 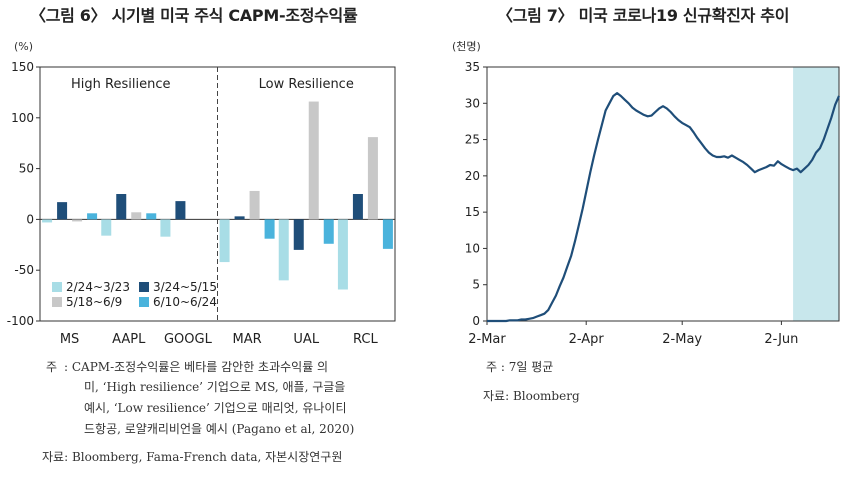 What do you see at coordinates (194, 15) in the screenshot?
I see `figure6-title: 〈그림 6〉 시기별 미국 주식 CAPM-조정수익률` at bounding box center [194, 15].